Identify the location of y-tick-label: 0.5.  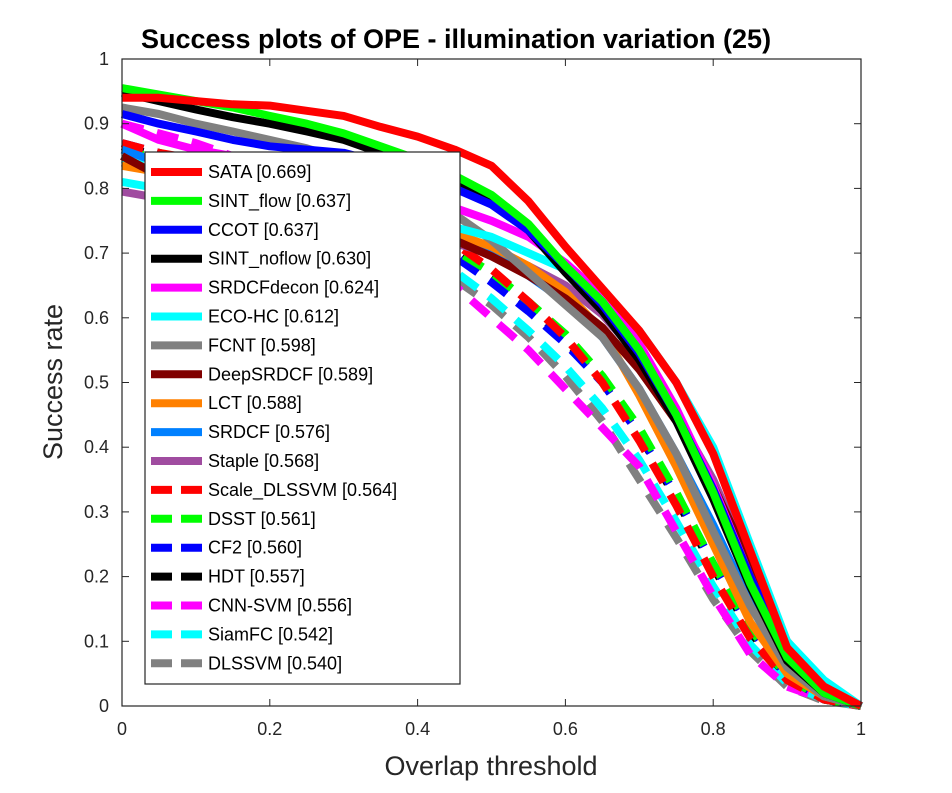
(96, 383).